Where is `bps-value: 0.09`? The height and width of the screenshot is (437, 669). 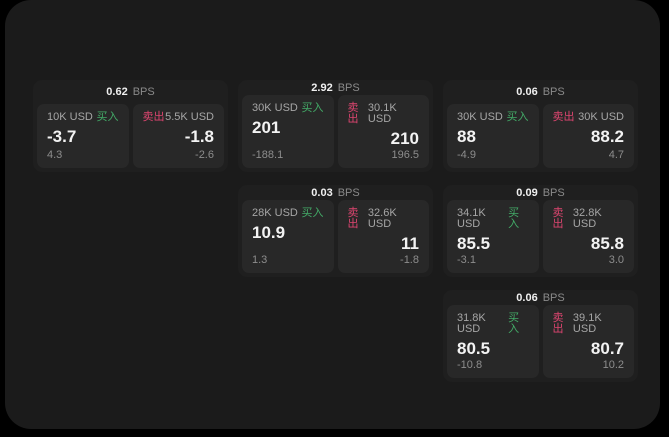 bps-value: 0.09 is located at coordinates (527, 192).